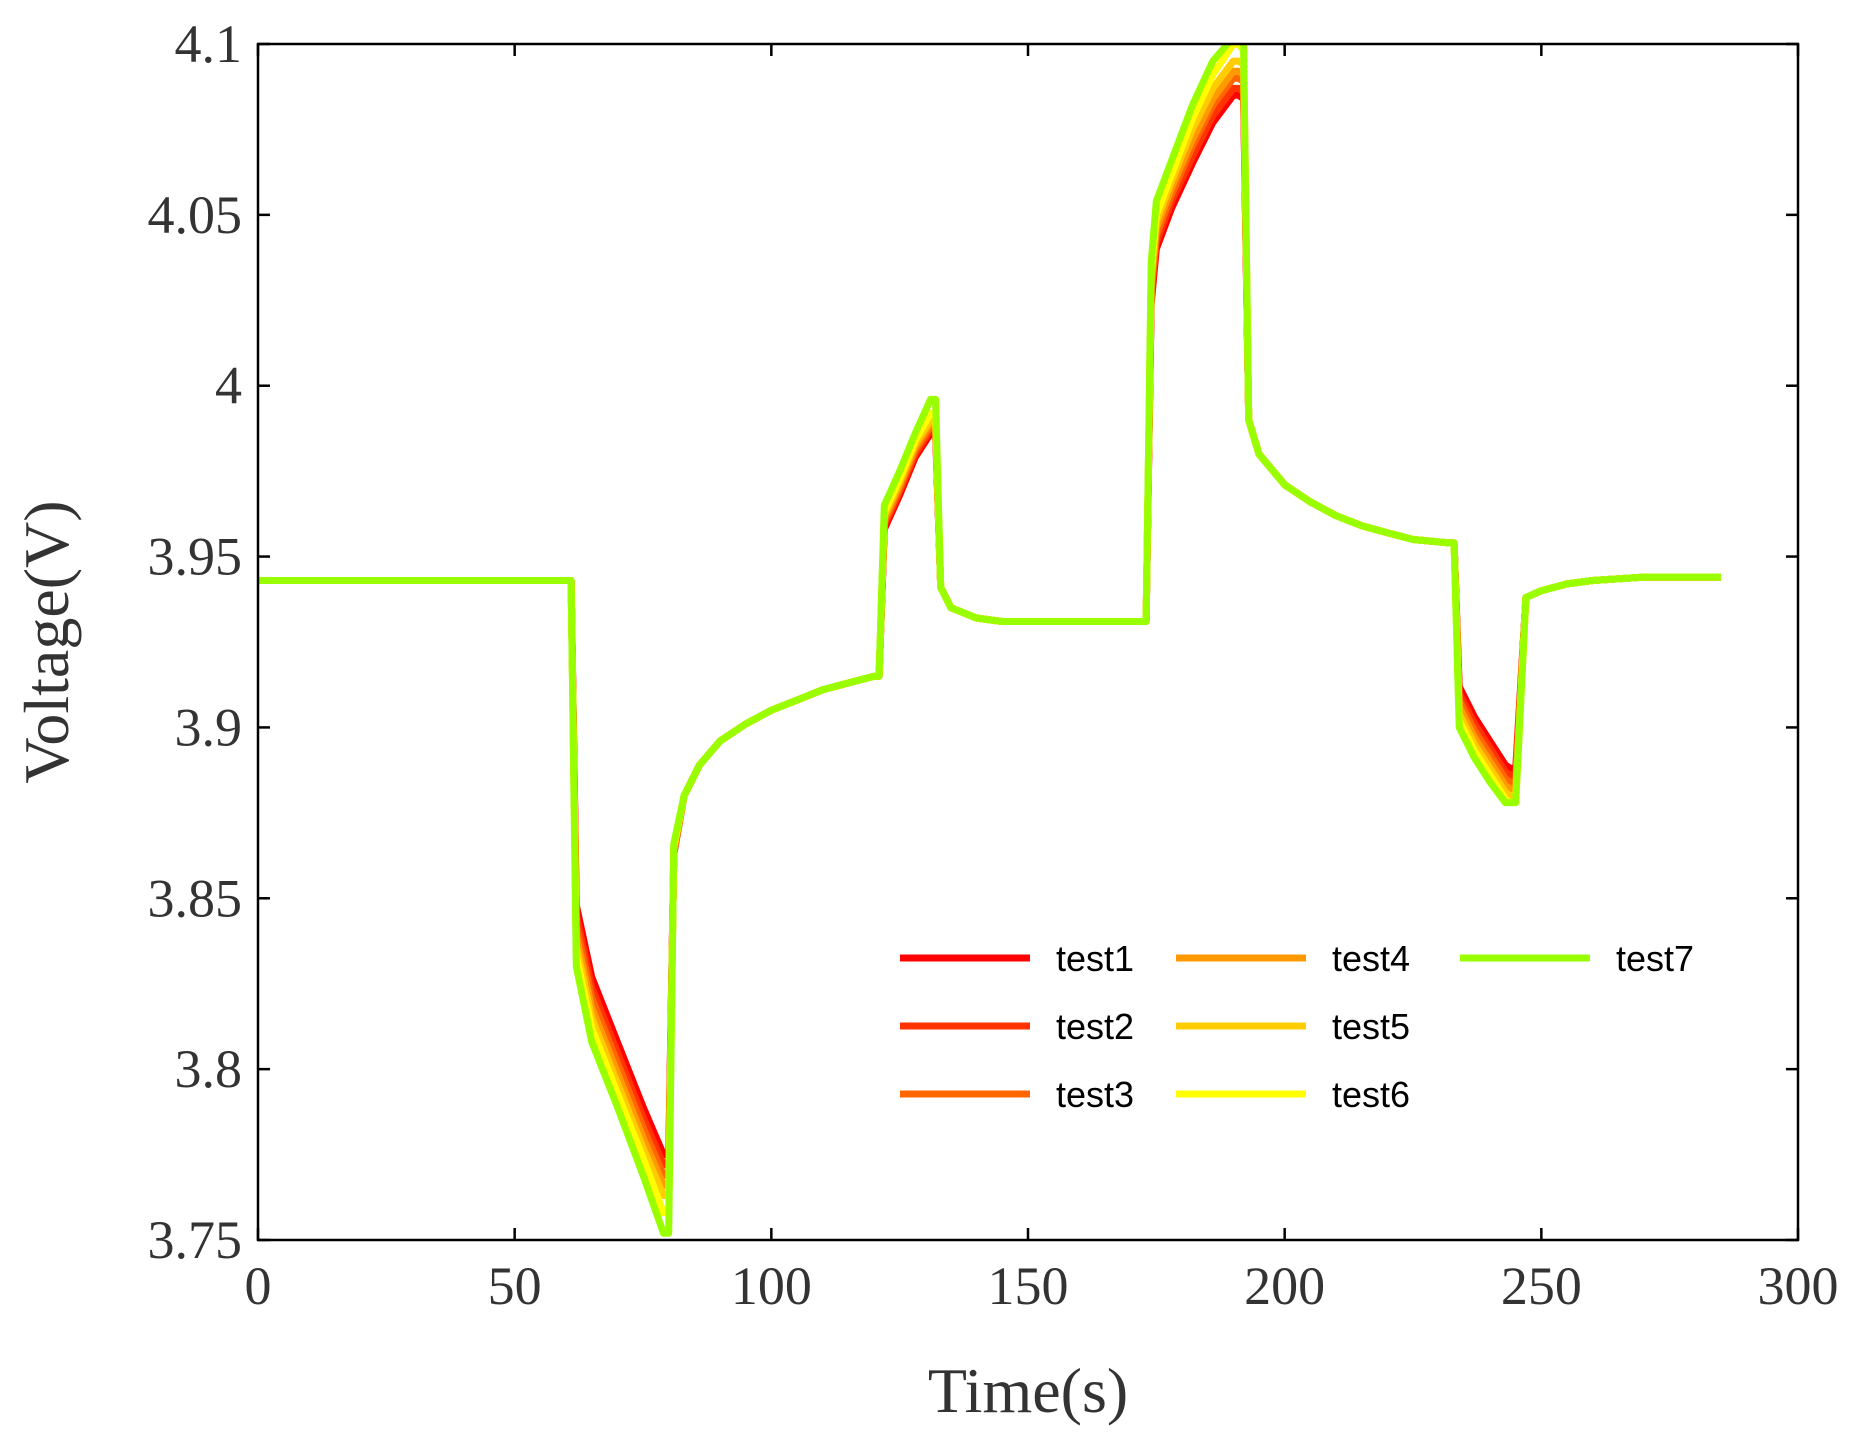 This screenshot has width=1859, height=1449. I want to click on x-axis-title: Time(s), so click(1028, 1390).